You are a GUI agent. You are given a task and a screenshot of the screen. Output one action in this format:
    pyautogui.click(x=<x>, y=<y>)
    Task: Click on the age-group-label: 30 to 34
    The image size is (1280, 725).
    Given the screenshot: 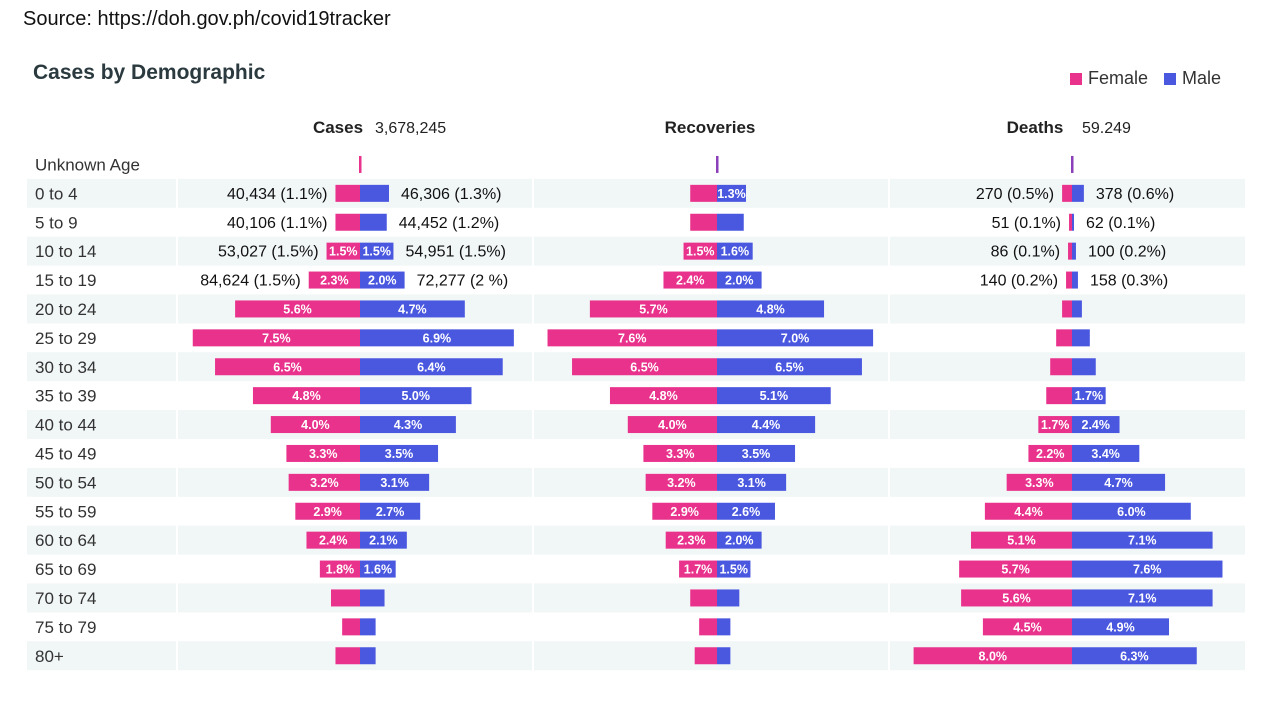 What is the action you would take?
    pyautogui.click(x=65, y=367)
    